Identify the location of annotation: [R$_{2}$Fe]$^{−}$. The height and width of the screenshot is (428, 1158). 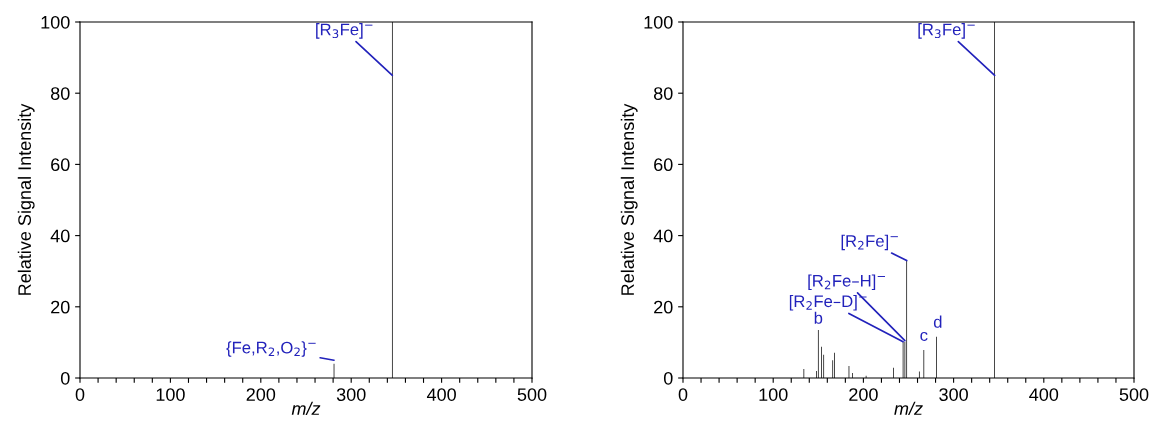
(869, 242).